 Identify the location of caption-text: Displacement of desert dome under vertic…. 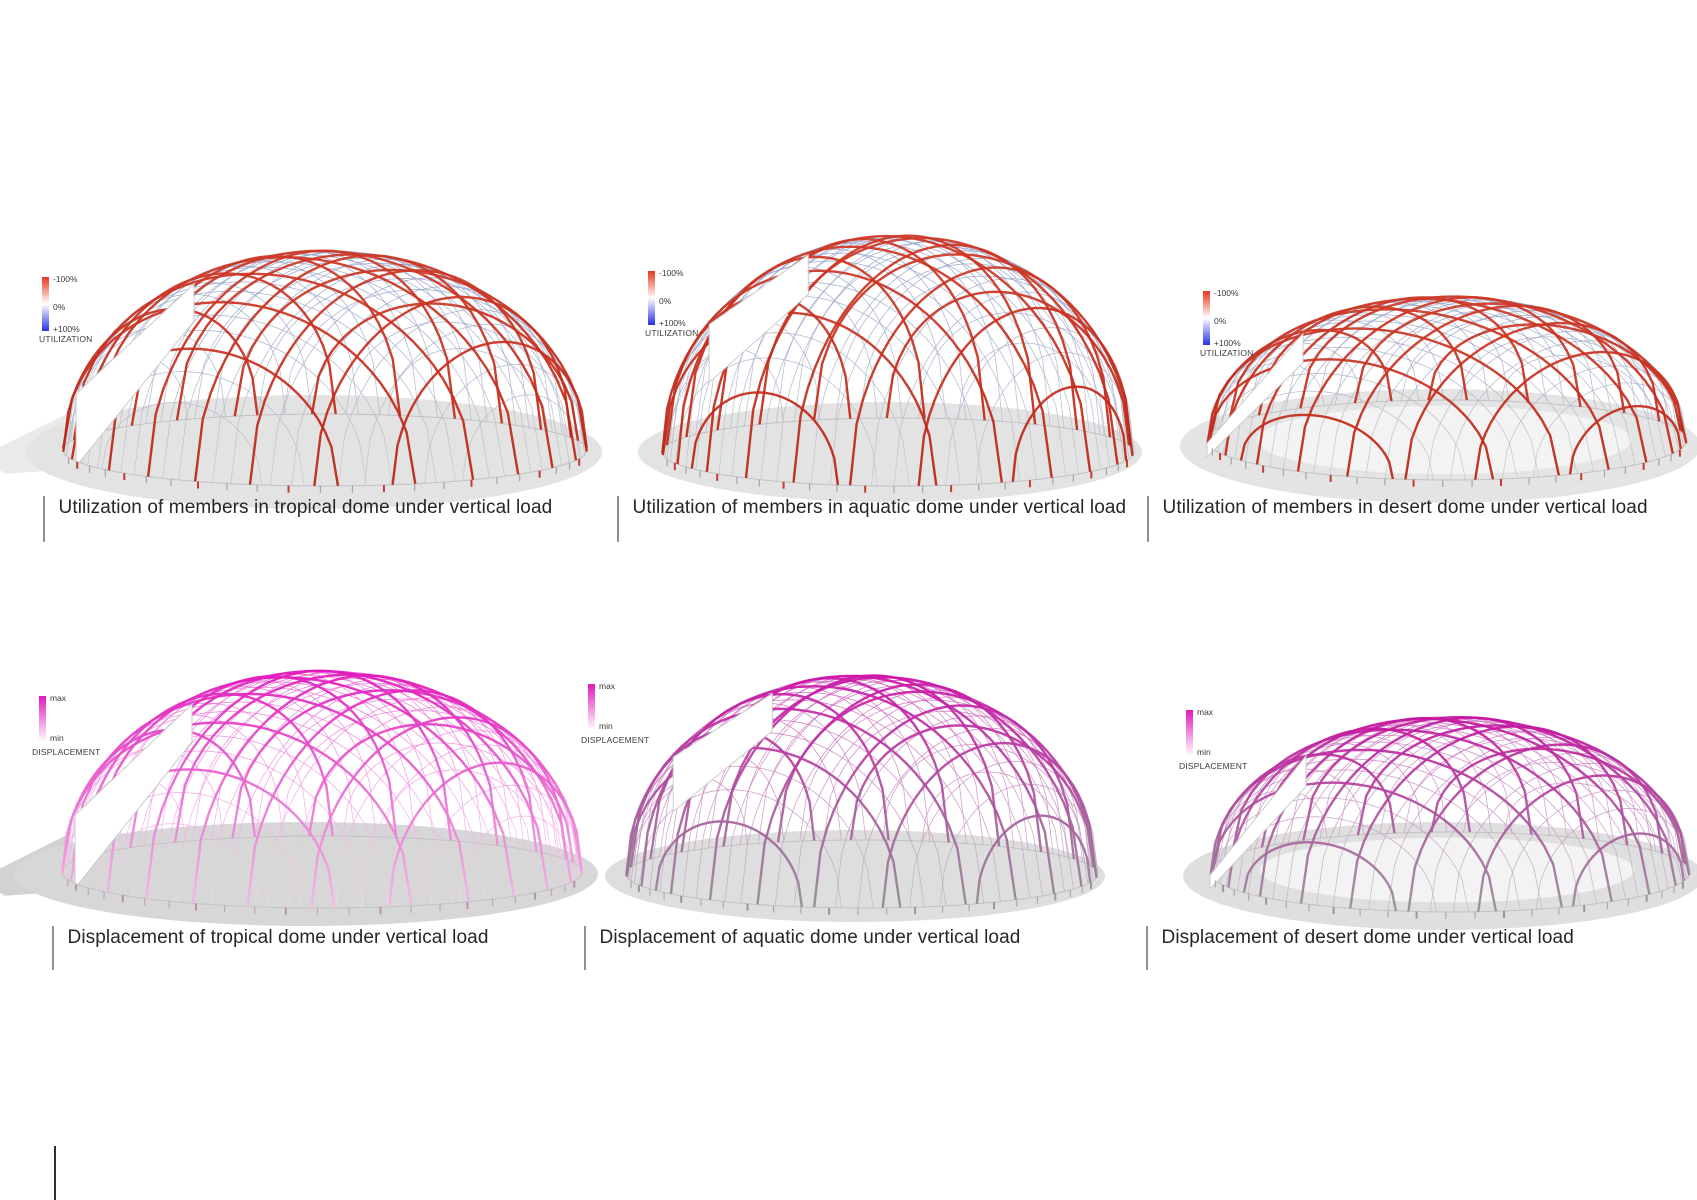
(1367, 937).